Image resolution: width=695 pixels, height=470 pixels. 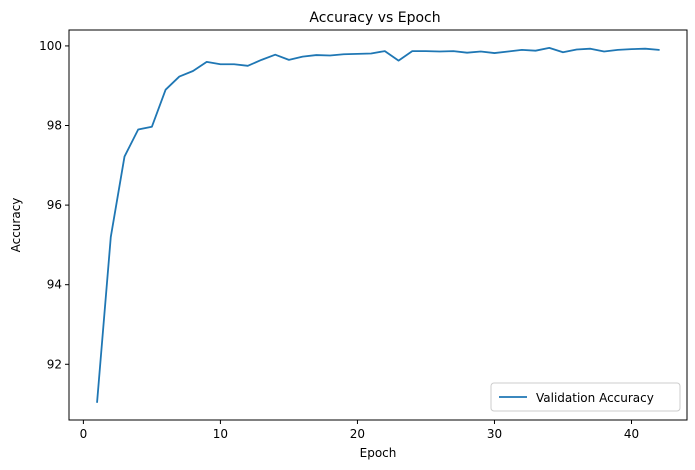 What do you see at coordinates (595, 398) in the screenshot?
I see `legend-label-validation-accuracy: Validation Accuracy` at bounding box center [595, 398].